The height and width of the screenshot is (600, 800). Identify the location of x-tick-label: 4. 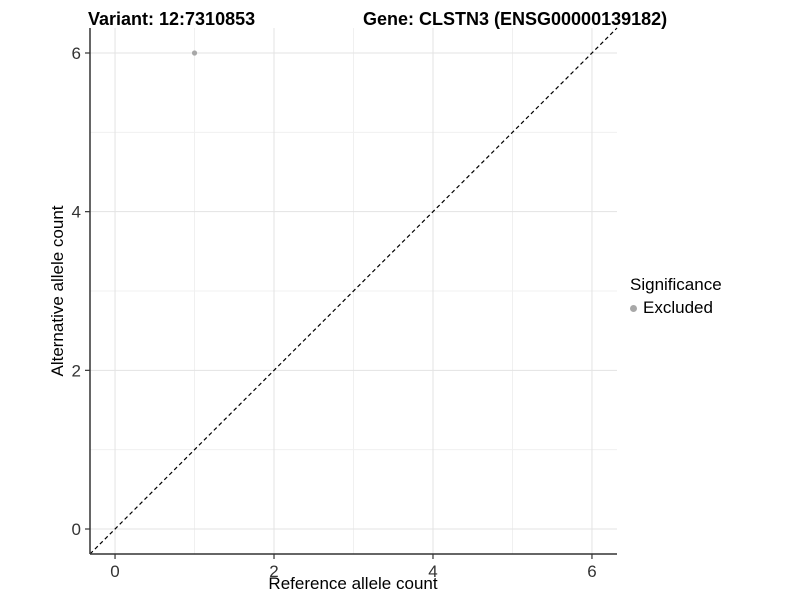
(432, 571).